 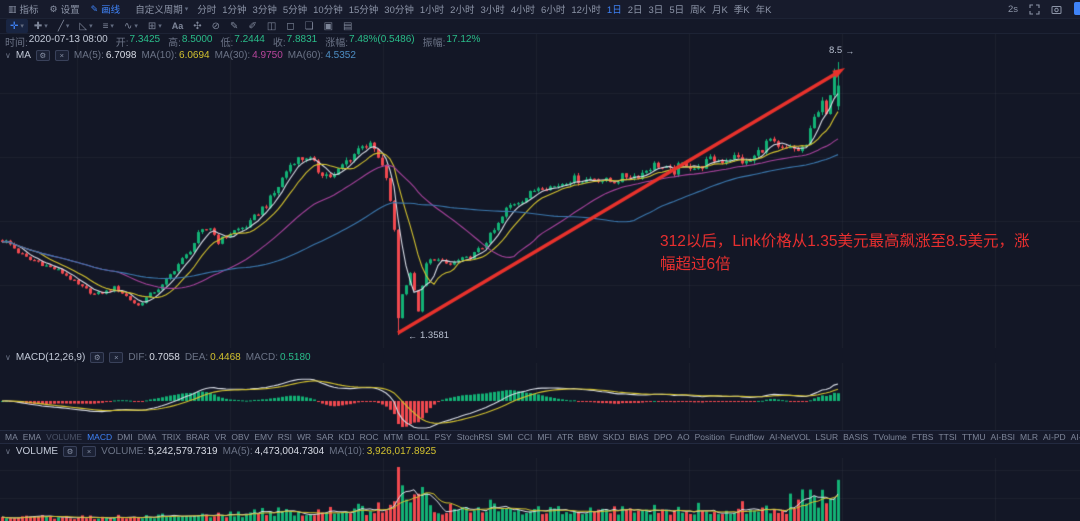 What do you see at coordinates (1077, 8) in the screenshot?
I see `side-panel-toggle-button` at bounding box center [1077, 8].